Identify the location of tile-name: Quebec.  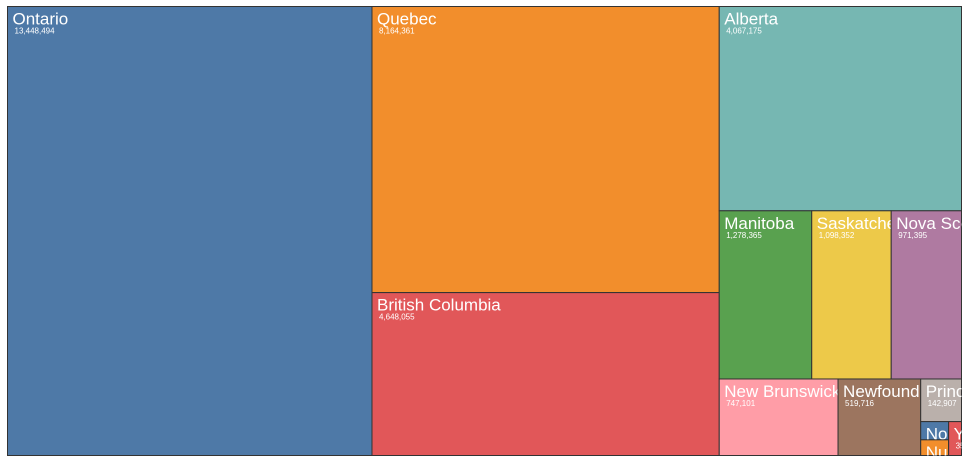
(407, 19).